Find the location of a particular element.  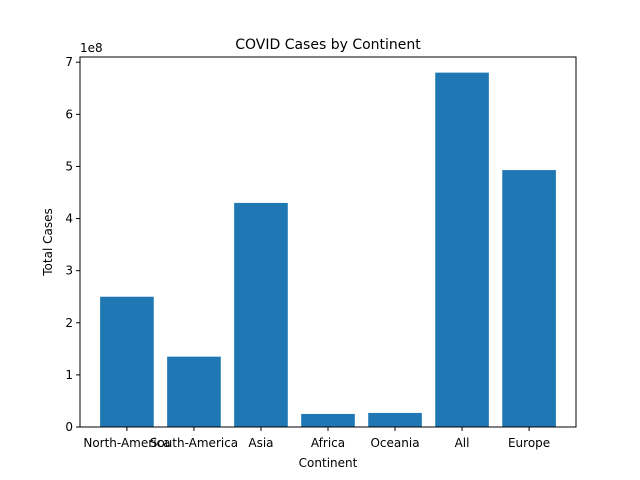

y-tick-label: 1 is located at coordinates (69, 375).